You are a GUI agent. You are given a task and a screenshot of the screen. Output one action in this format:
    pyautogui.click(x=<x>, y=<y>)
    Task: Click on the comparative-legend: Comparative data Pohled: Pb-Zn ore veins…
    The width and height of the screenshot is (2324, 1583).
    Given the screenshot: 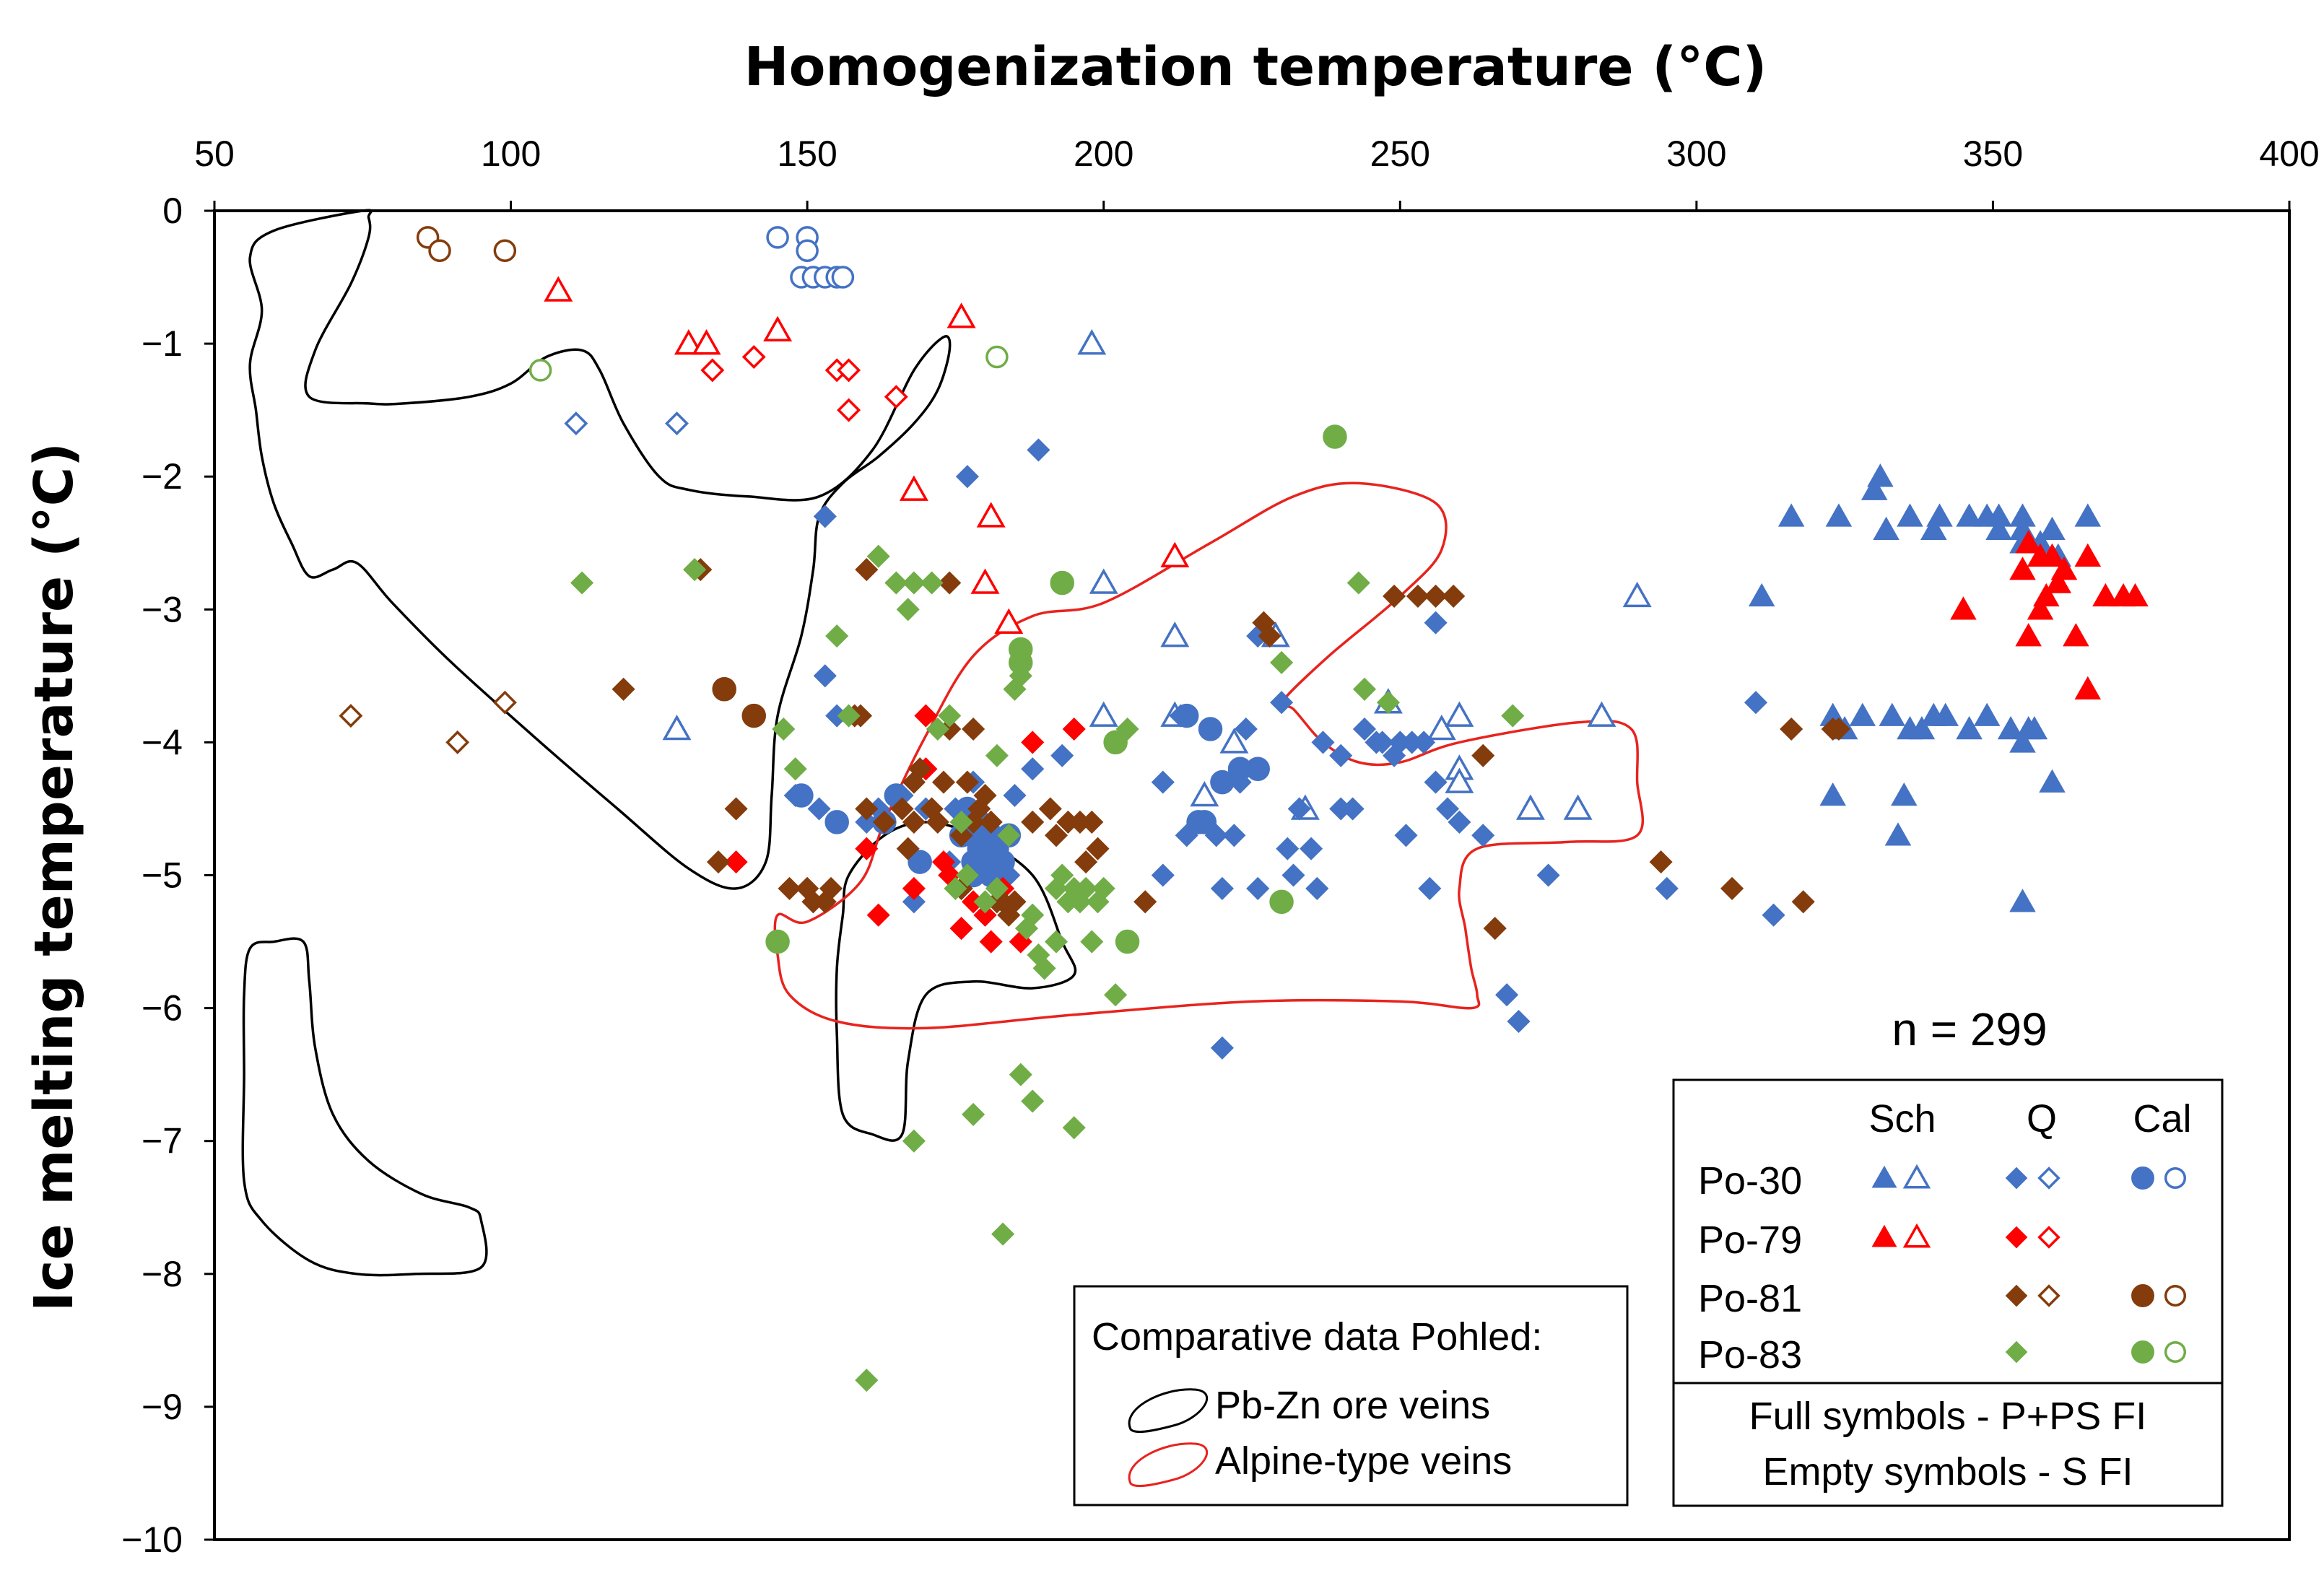 What is the action you would take?
    pyautogui.click(x=1351, y=1395)
    